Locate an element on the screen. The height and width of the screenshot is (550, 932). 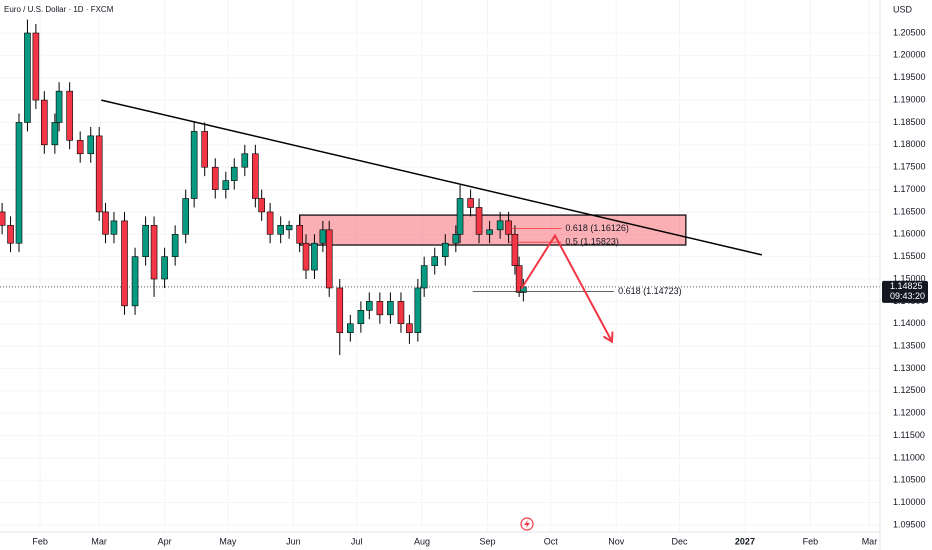
x-tick-label: Sep is located at coordinates (487, 541).